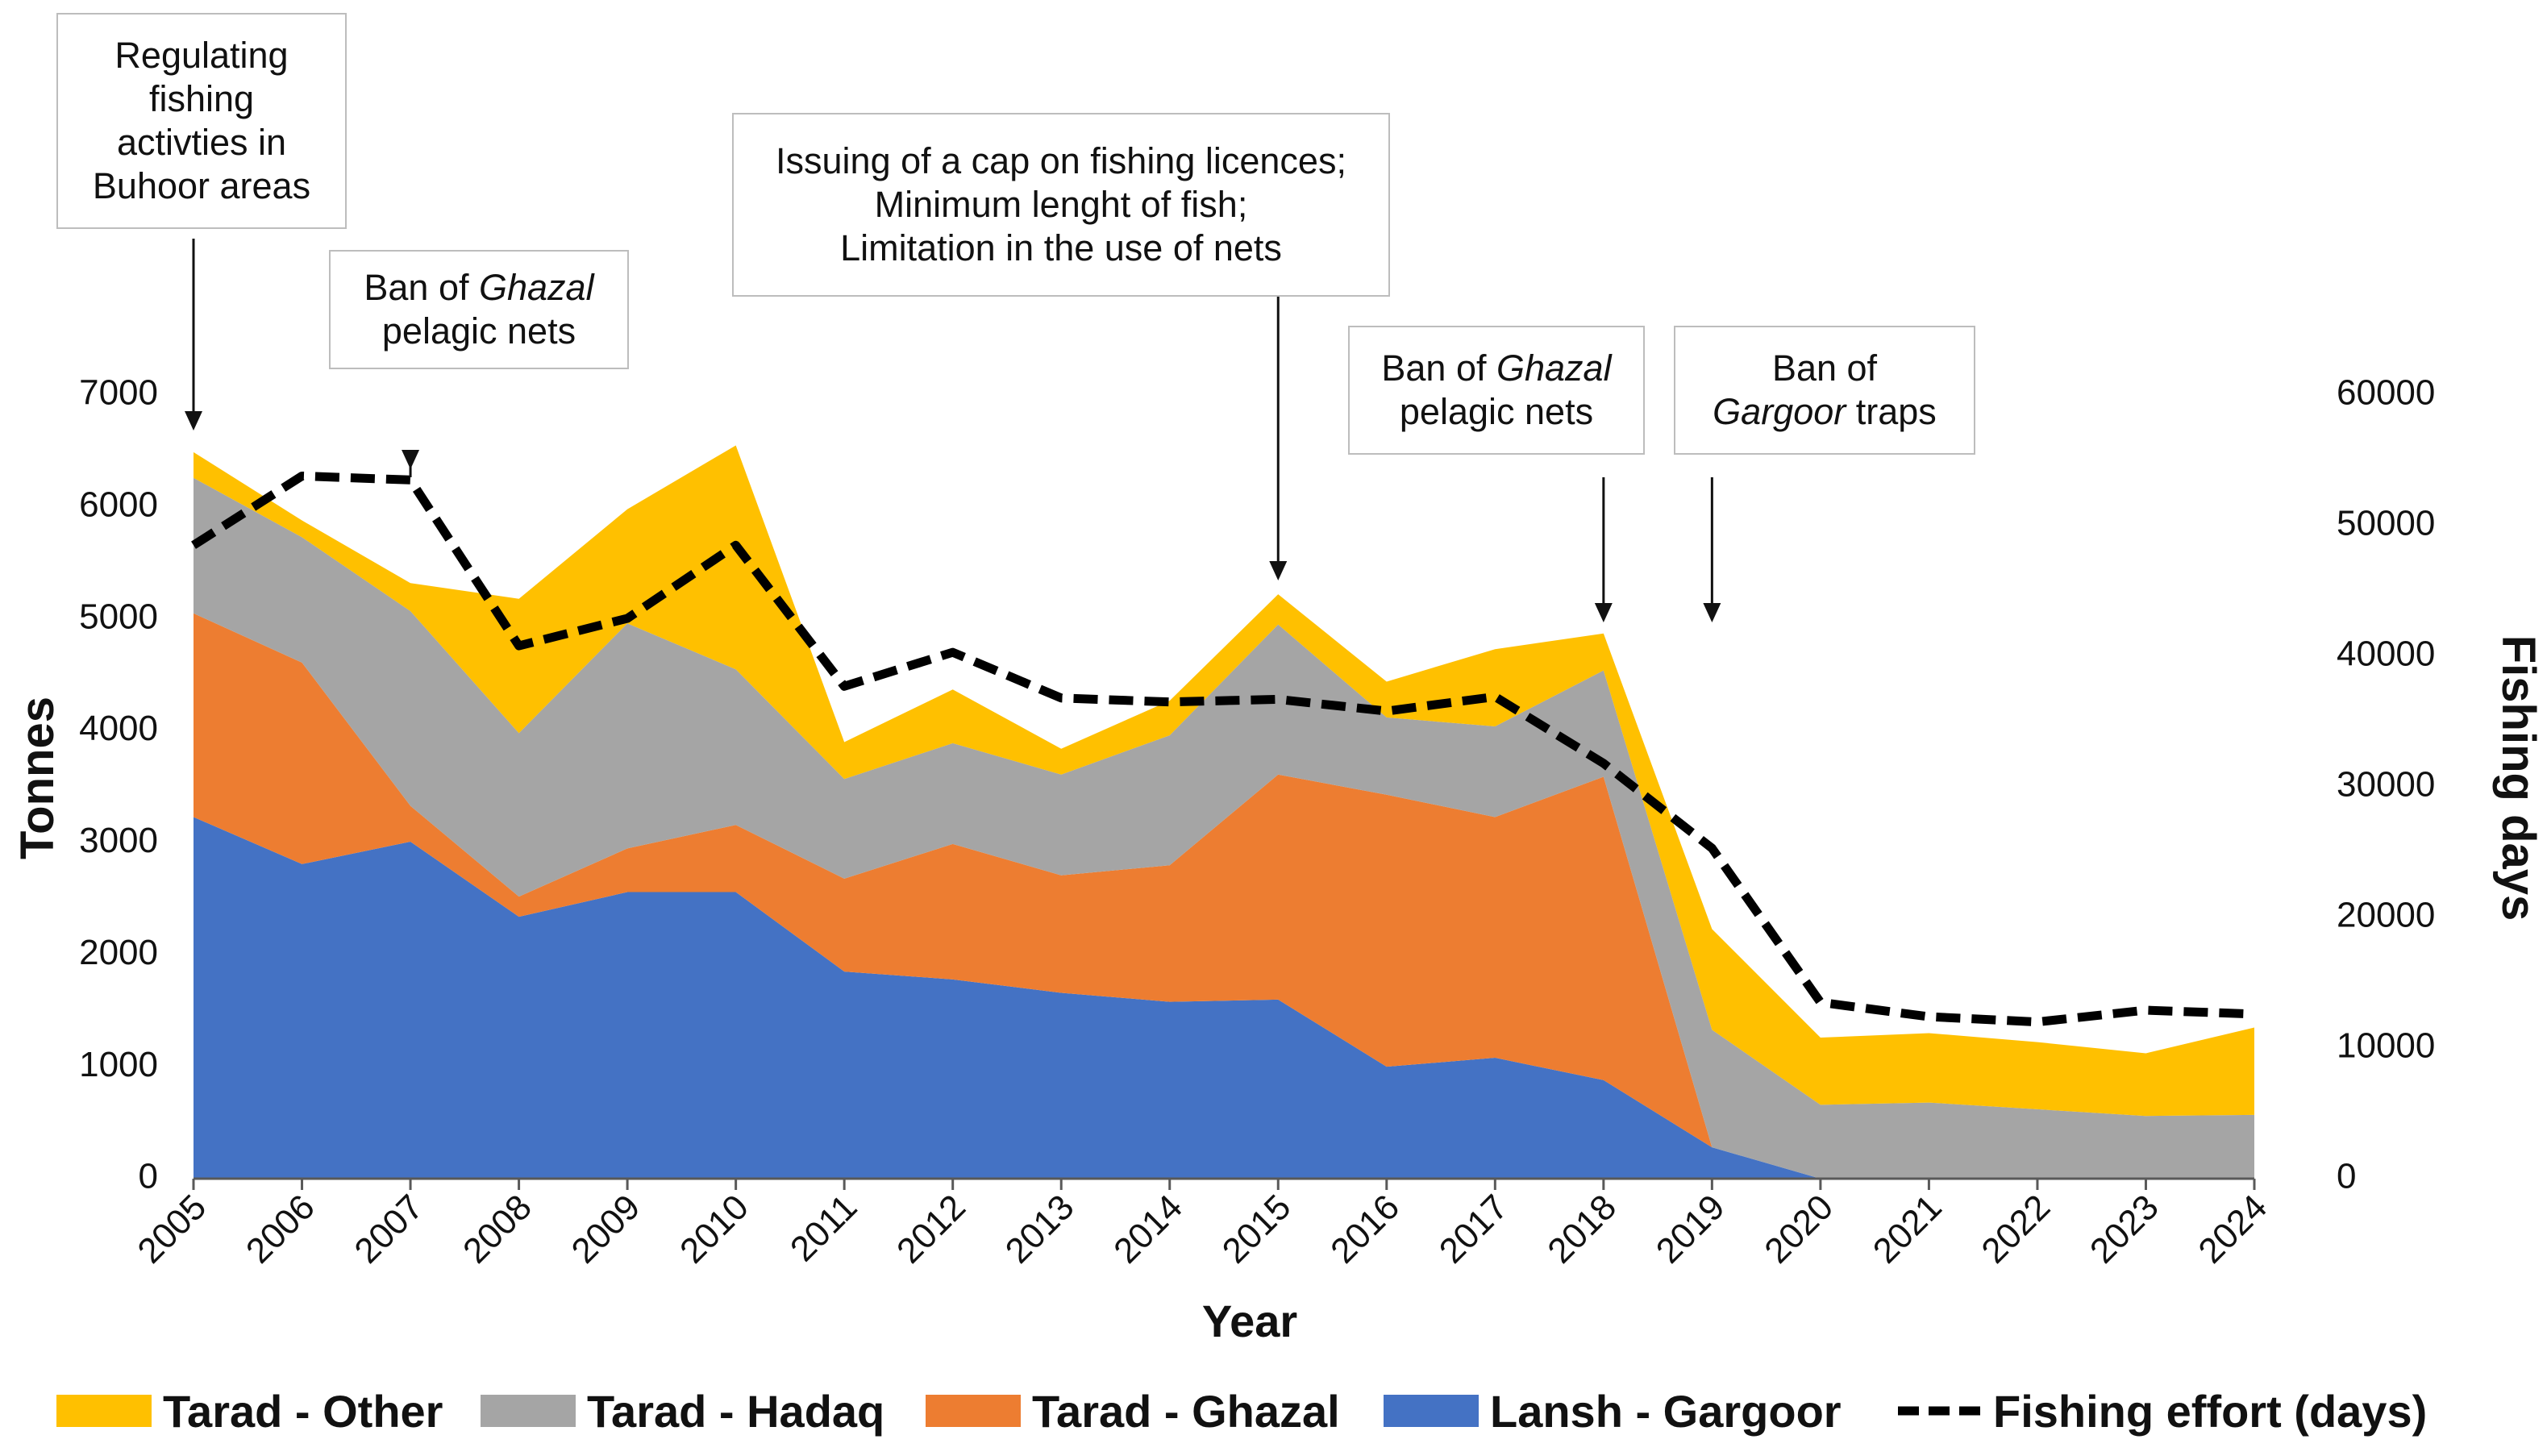 The image size is (2547, 1456). I want to click on annotation-arrowhead-2007, so click(411, 460).